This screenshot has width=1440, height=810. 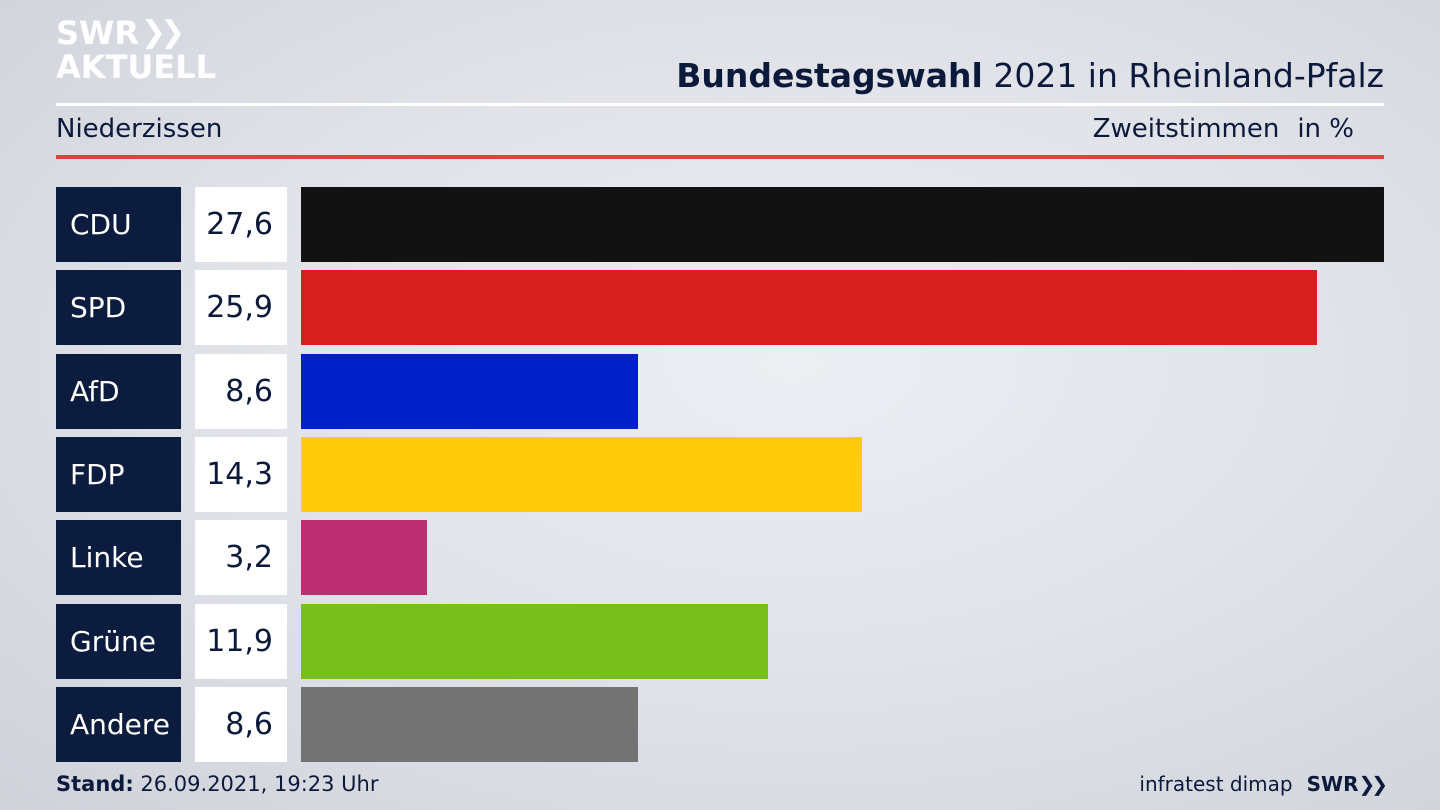 What do you see at coordinates (1332, 784) in the screenshot?
I see `brand-label: SWR` at bounding box center [1332, 784].